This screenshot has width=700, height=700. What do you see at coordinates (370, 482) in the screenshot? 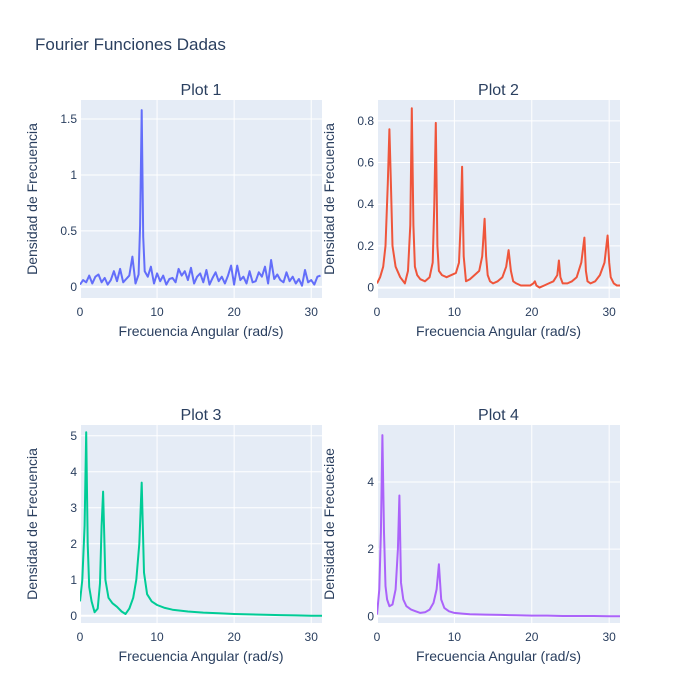
I see `y-tick-label-4-2: 4` at bounding box center [370, 482].